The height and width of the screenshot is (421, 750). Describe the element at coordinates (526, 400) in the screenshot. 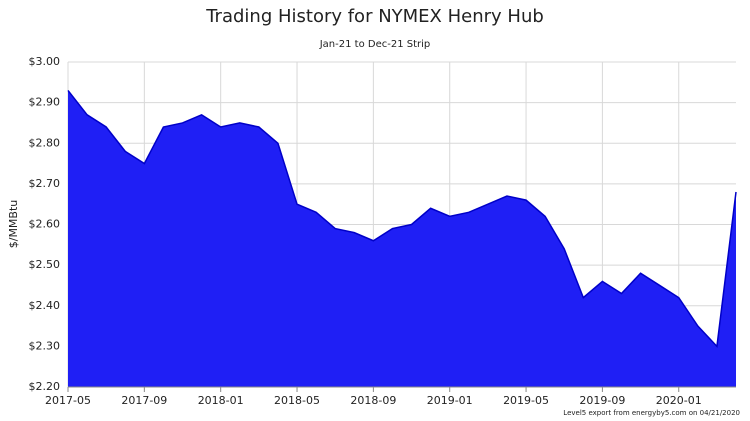

I see `x-tick-label: 2019-05` at that location.